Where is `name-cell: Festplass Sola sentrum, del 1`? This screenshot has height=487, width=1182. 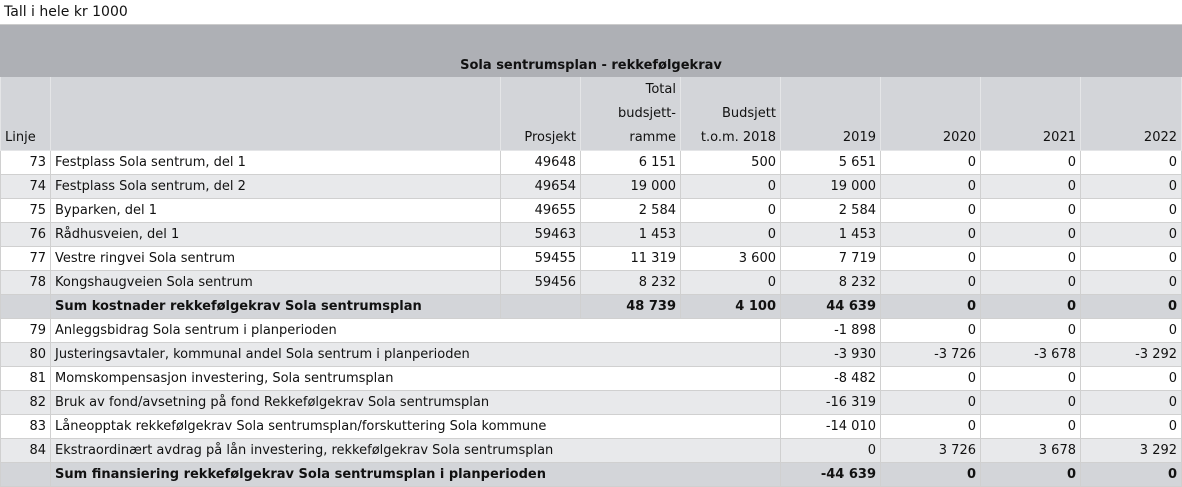
name-cell: Festplass Sola sentrum, del 1 is located at coordinates (275, 162).